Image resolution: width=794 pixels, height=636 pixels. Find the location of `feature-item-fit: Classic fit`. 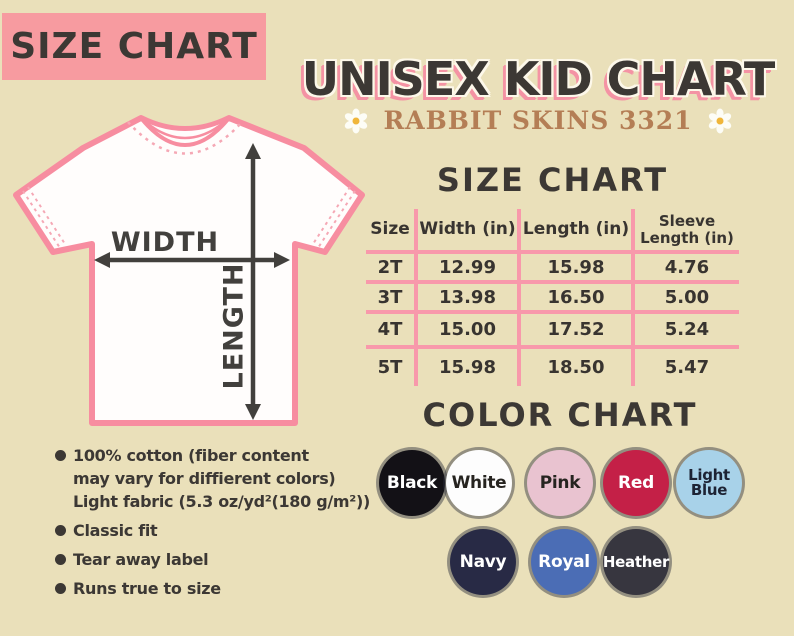

feature-item-fit: Classic fit is located at coordinates (225, 530).